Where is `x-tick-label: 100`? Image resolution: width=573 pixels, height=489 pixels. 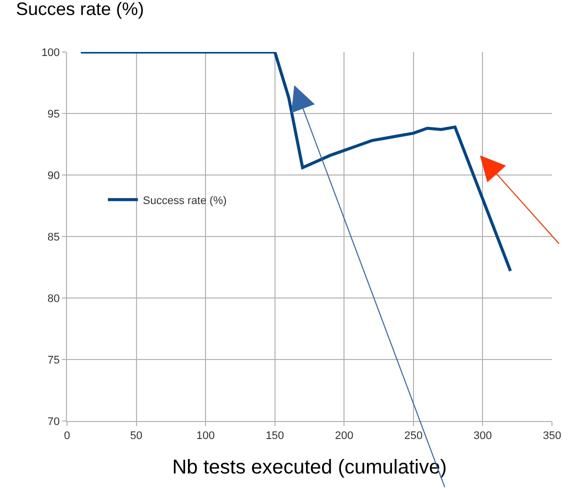
x-tick-label: 100 is located at coordinates (205, 436).